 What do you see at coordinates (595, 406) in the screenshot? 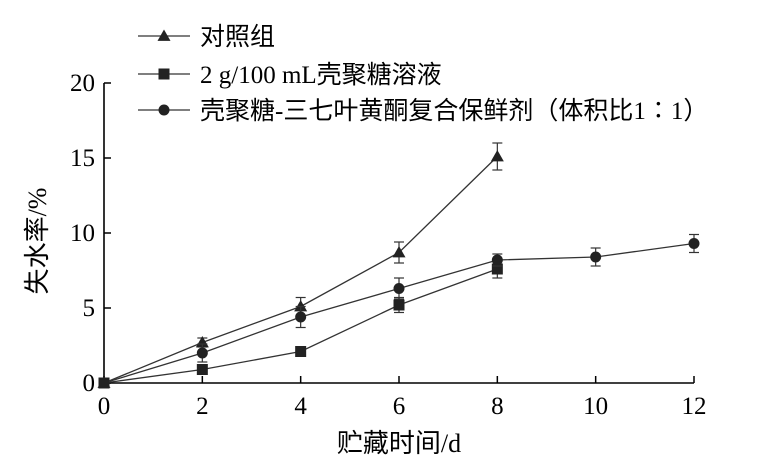
I see `x-tick-label: 10` at bounding box center [595, 406].